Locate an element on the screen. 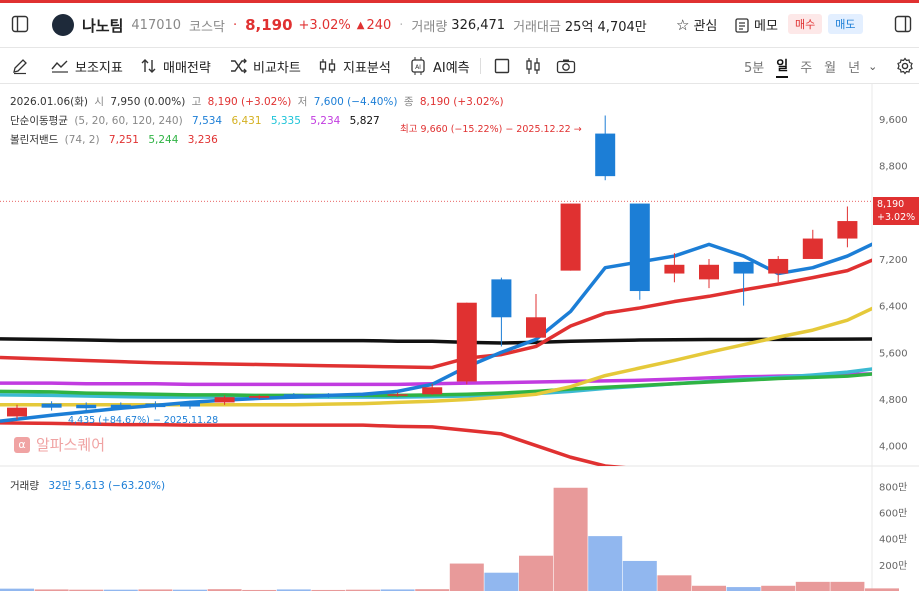 The width and height of the screenshot is (919, 591). current-price-tag: 8,190 +3.02% is located at coordinates (896, 211).